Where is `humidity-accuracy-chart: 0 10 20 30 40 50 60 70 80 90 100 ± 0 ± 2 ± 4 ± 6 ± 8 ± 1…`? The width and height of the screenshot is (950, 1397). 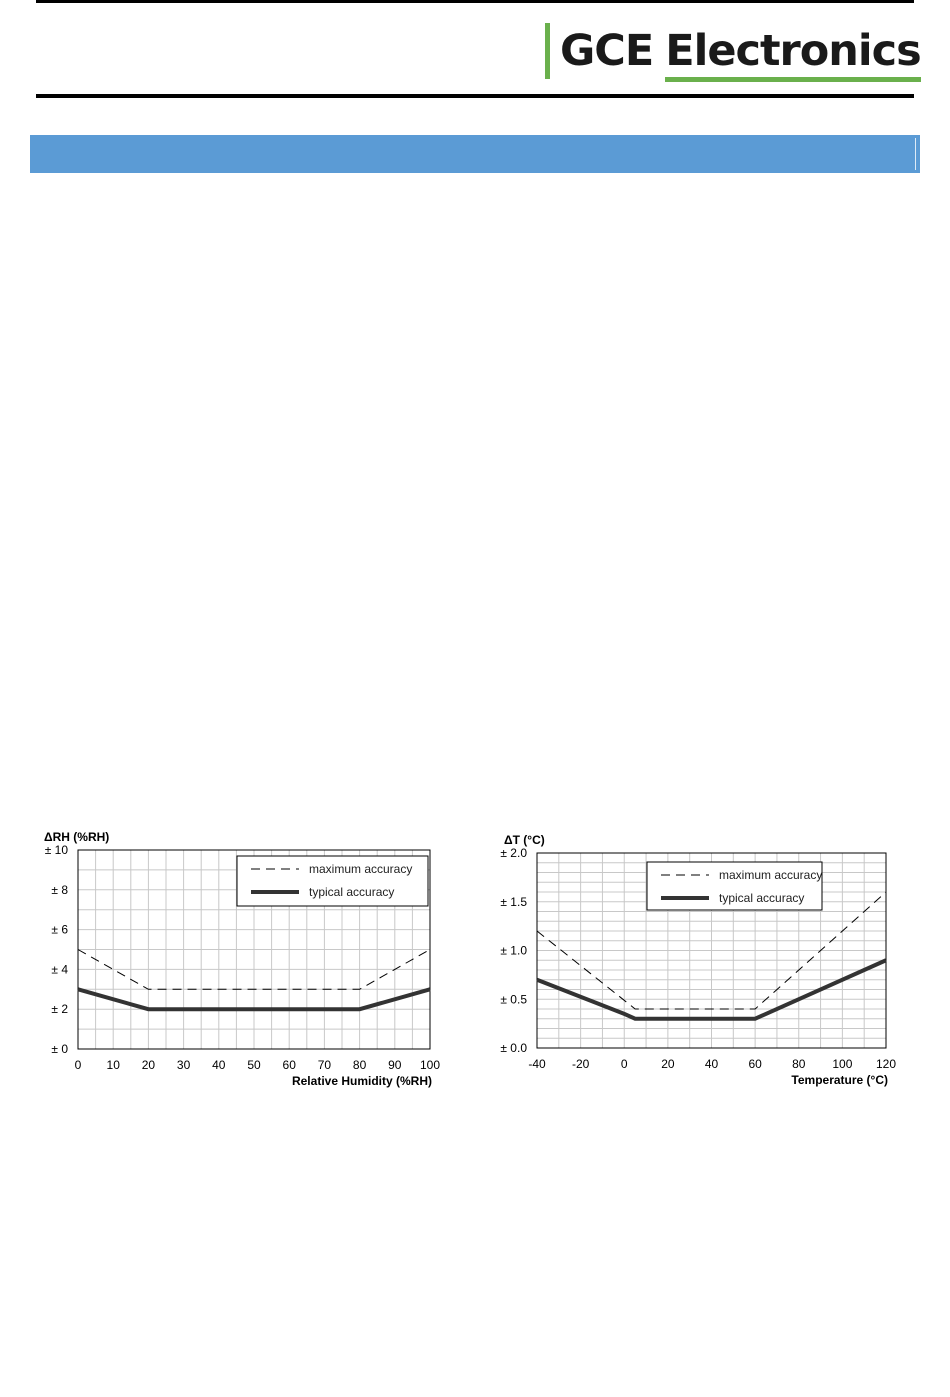
humidity-accuracy-chart: 0 10 20 30 40 50 60 70 80 90 100 ± 0 ± 2 ± 4 ± 6 ± 8 ± 1… is located at coordinates (242, 959).